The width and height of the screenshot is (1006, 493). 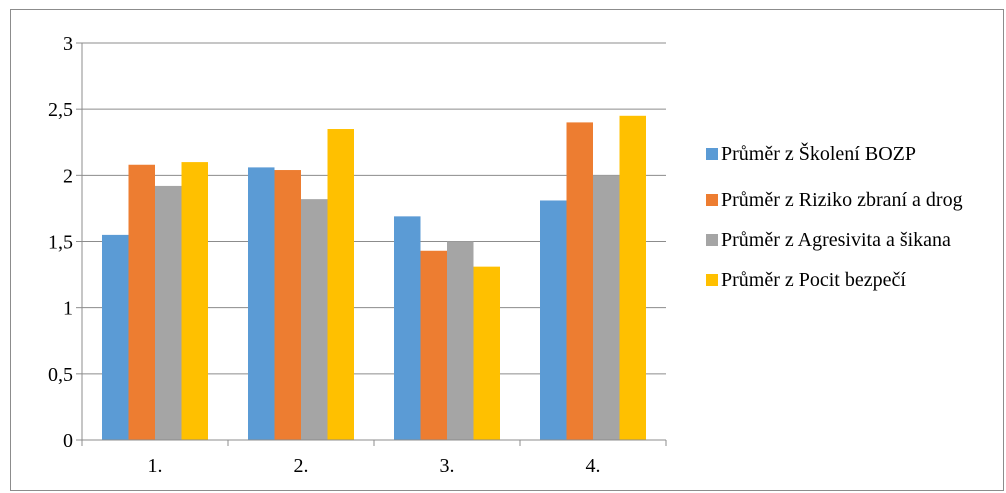 I want to click on x-tick-label: 4., so click(x=593, y=466).